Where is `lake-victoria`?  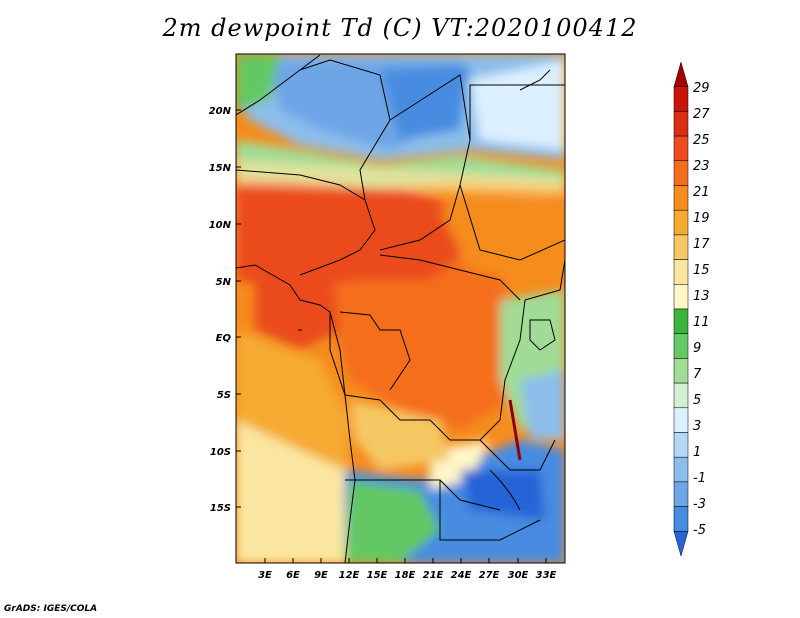
lake-victoria is located at coordinates (542, 335).